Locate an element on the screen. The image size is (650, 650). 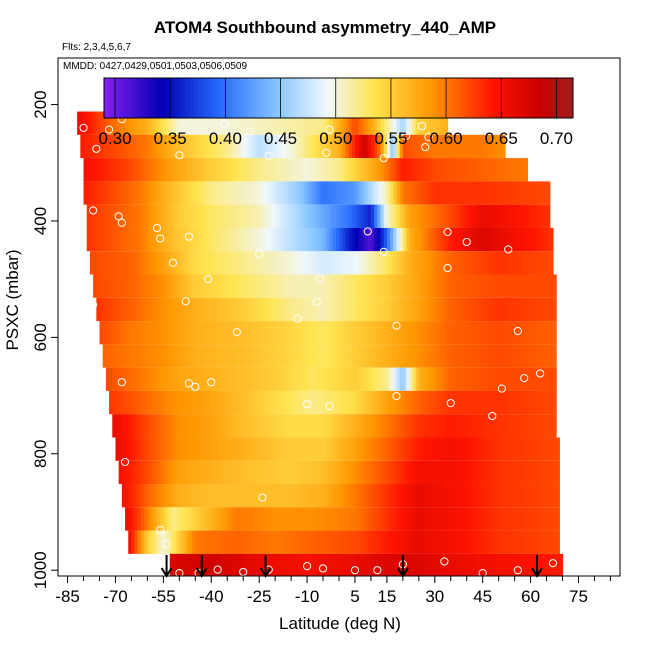
flights-note: Flts: 2,3,4,5,6,7 is located at coordinates (96, 47).